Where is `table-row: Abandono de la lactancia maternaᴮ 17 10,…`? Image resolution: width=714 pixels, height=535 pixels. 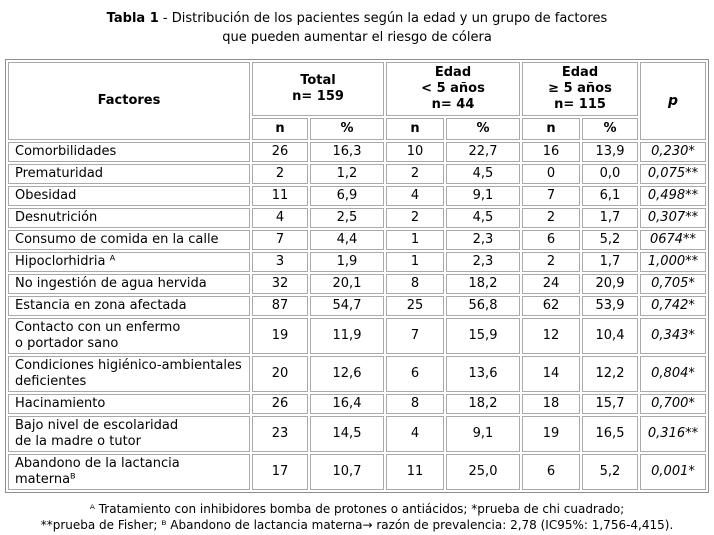
table-row: Abandono de la lactancia maternaᴮ 17 10,… is located at coordinates (357, 472).